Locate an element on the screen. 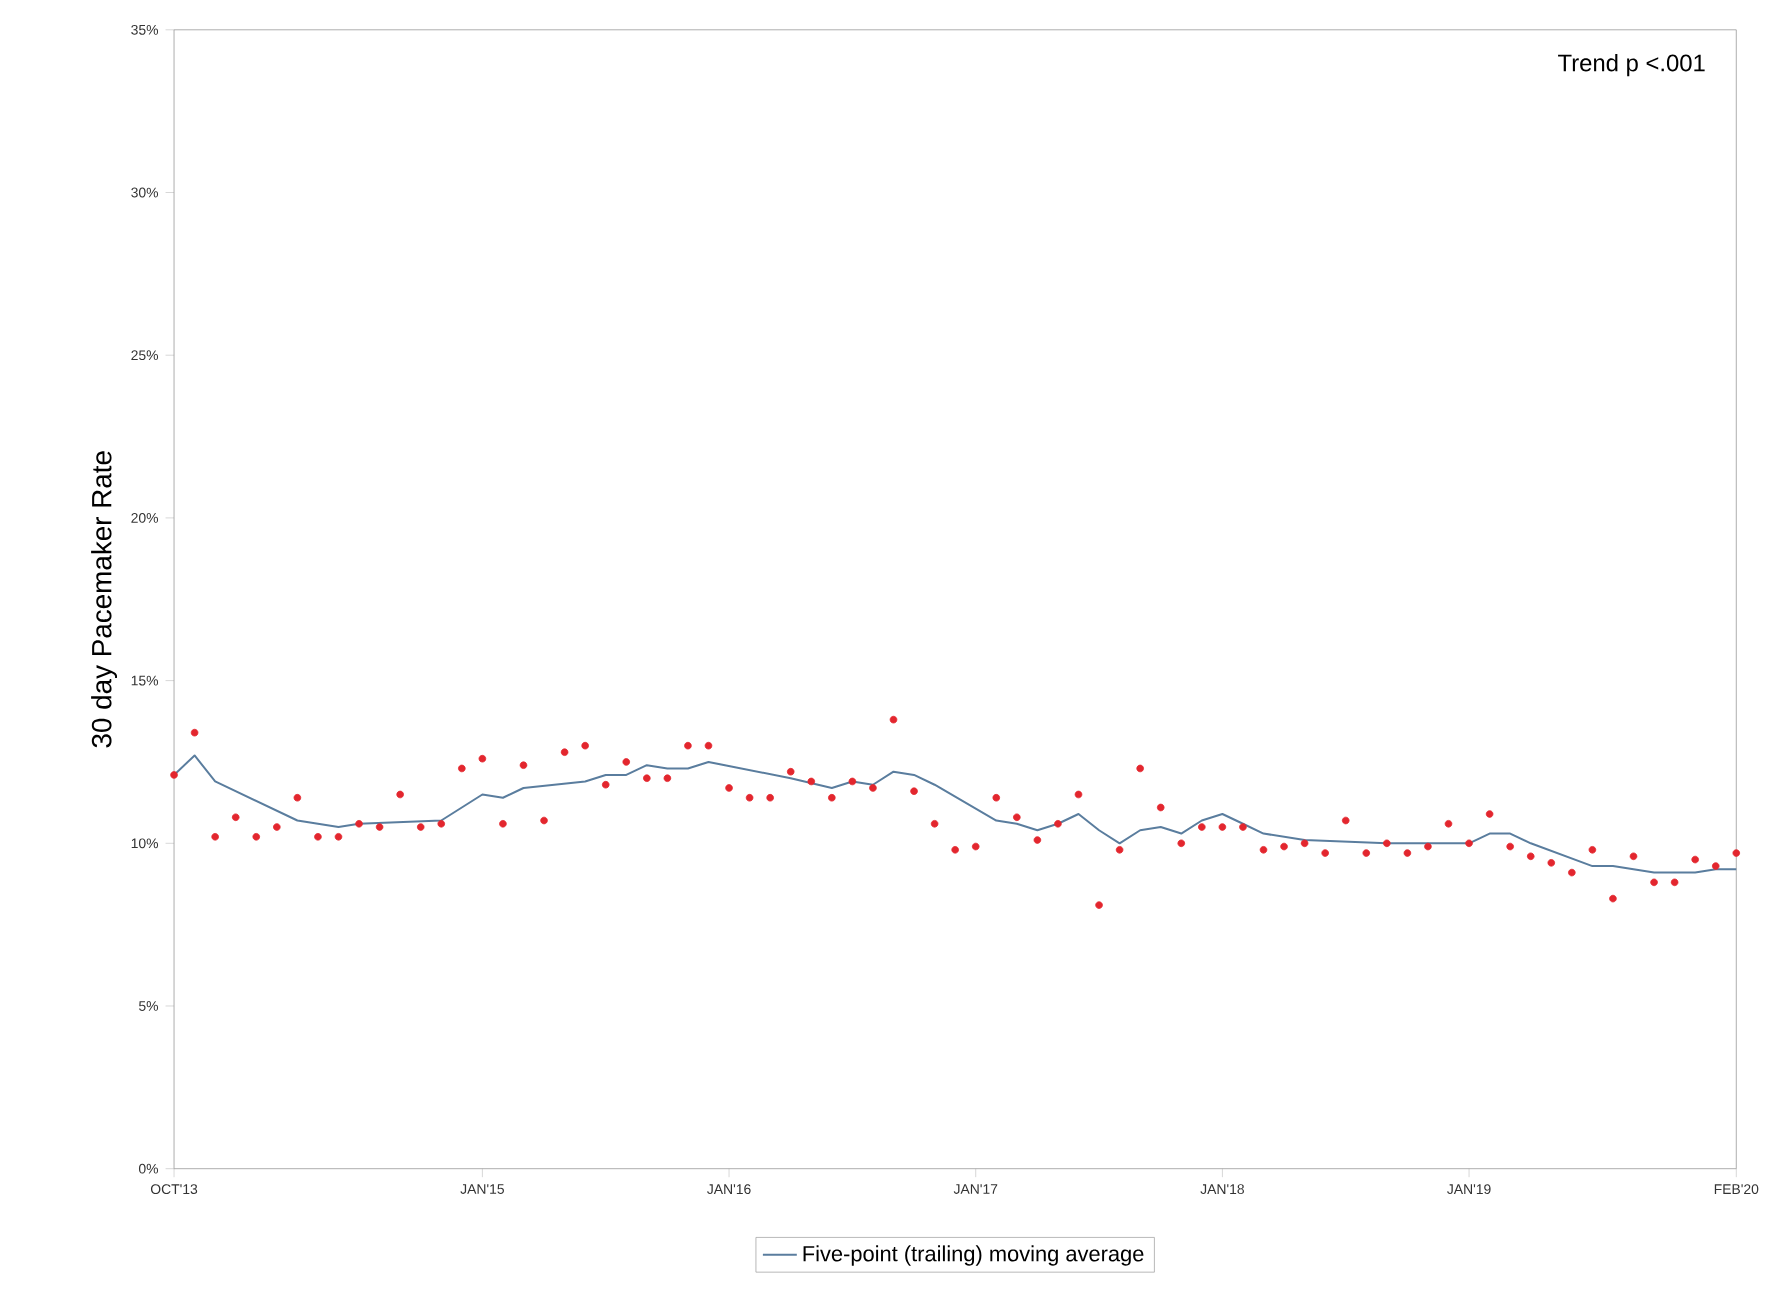 The image size is (1782, 1304). line-series is located at coordinates (955, 814).